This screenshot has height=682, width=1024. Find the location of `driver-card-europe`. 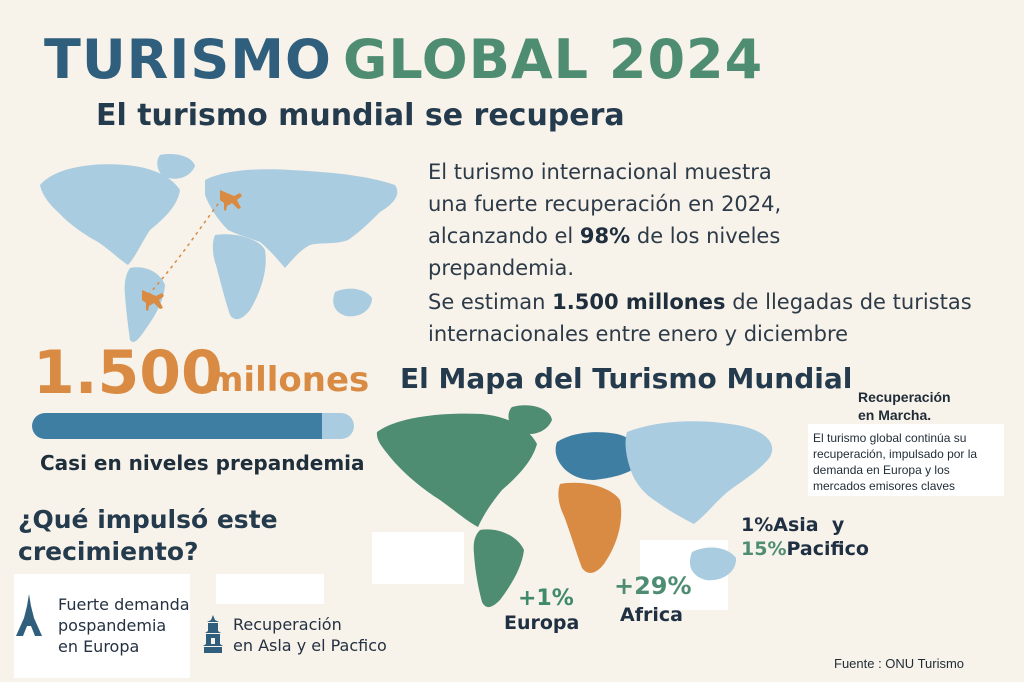

driver-card-europe is located at coordinates (102, 626).